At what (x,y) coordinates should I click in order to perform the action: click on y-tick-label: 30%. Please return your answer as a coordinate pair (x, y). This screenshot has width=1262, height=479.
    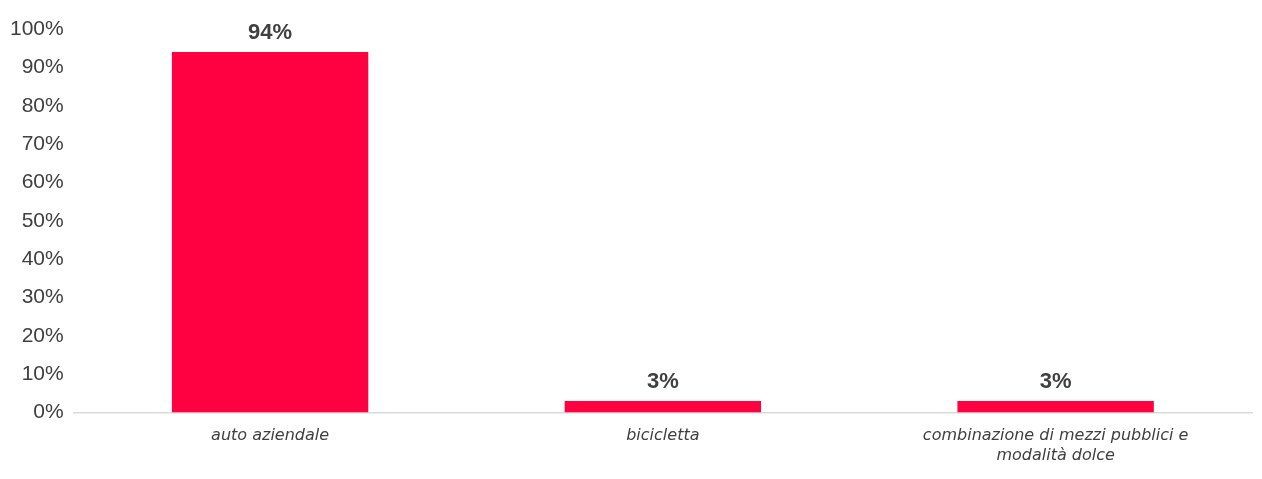
    Looking at the image, I should click on (42, 296).